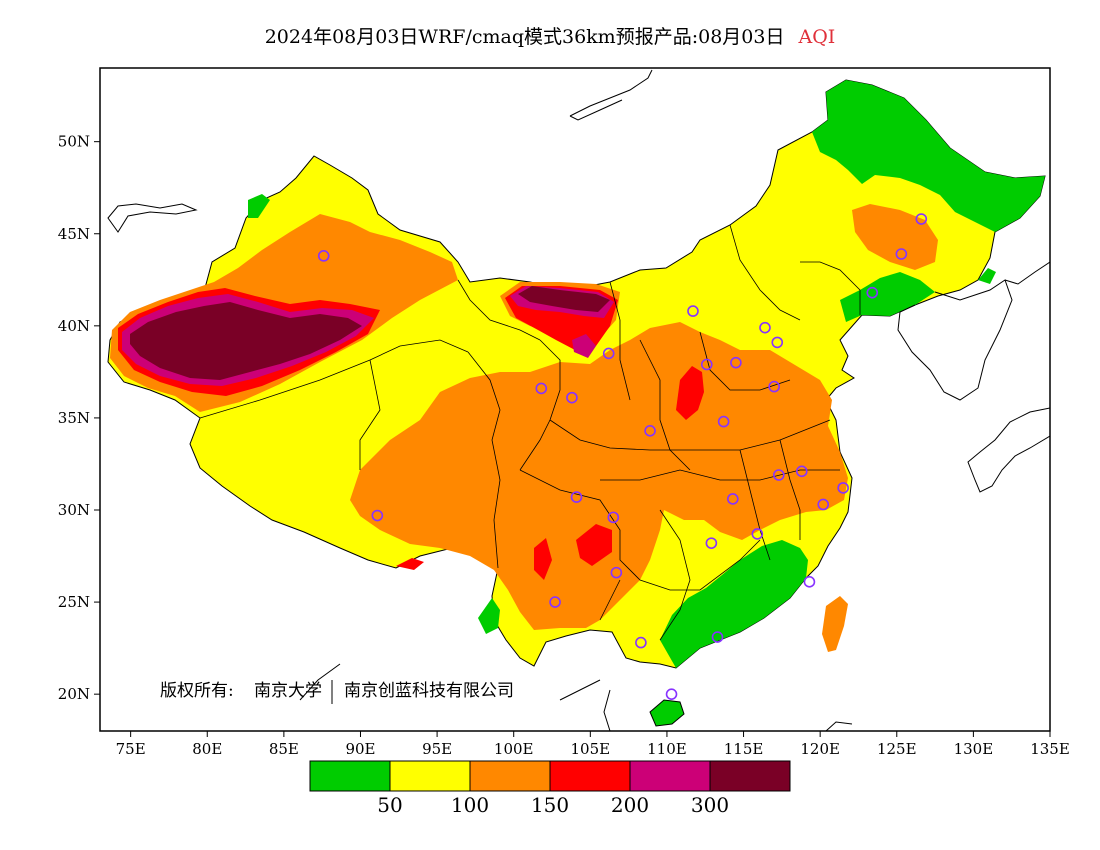 The height and width of the screenshot is (850, 1100). I want to click on x-tick-label: 85E, so click(284, 749).